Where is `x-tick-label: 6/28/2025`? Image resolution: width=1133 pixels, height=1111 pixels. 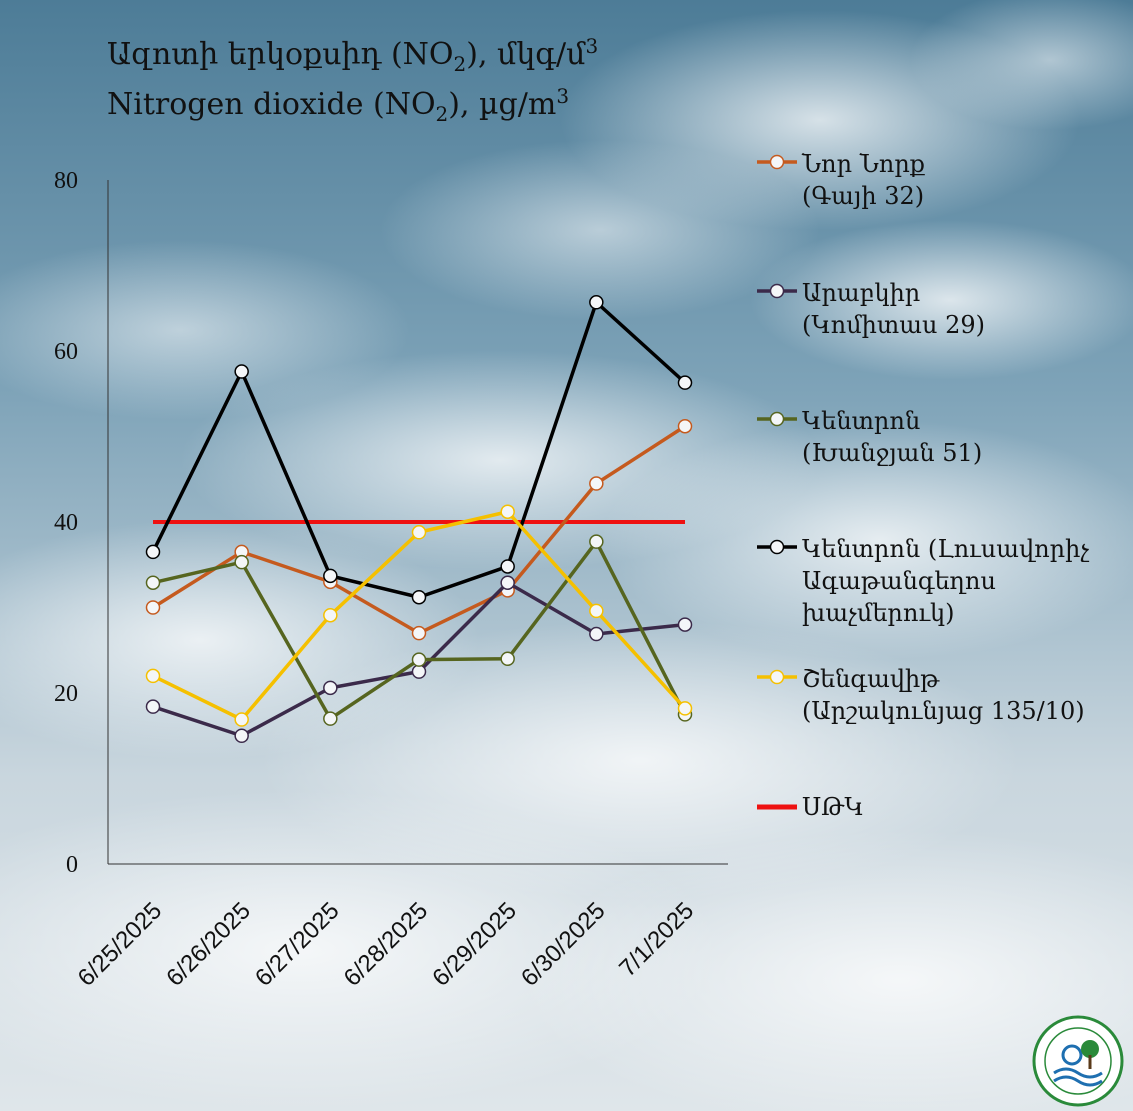 x-tick-label: 6/28/2025 is located at coordinates (386, 944).